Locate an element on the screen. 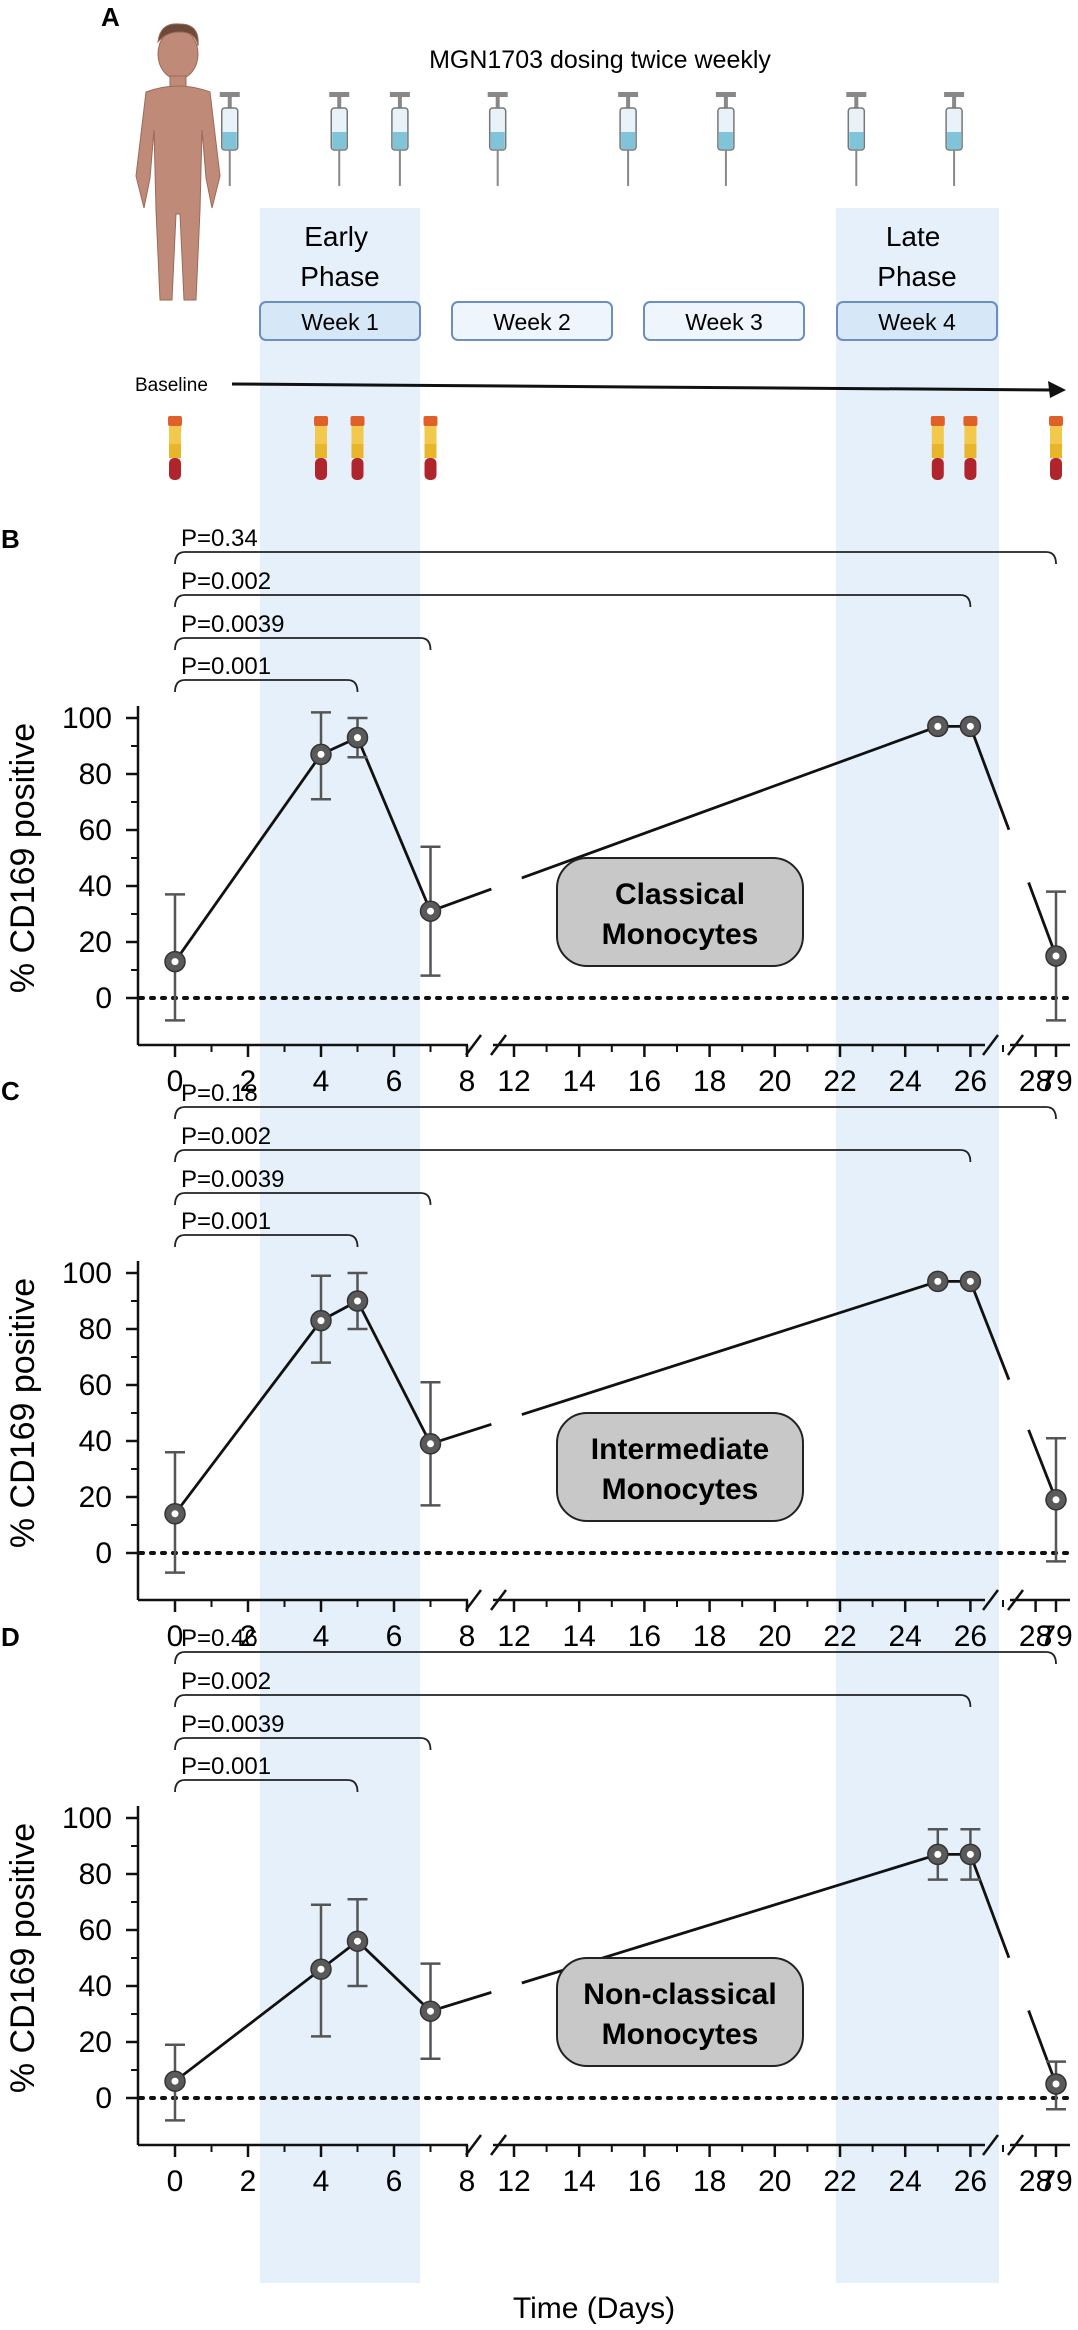 The height and width of the screenshot is (2330, 1078). week-4-label: Week 4 is located at coordinates (917, 322).